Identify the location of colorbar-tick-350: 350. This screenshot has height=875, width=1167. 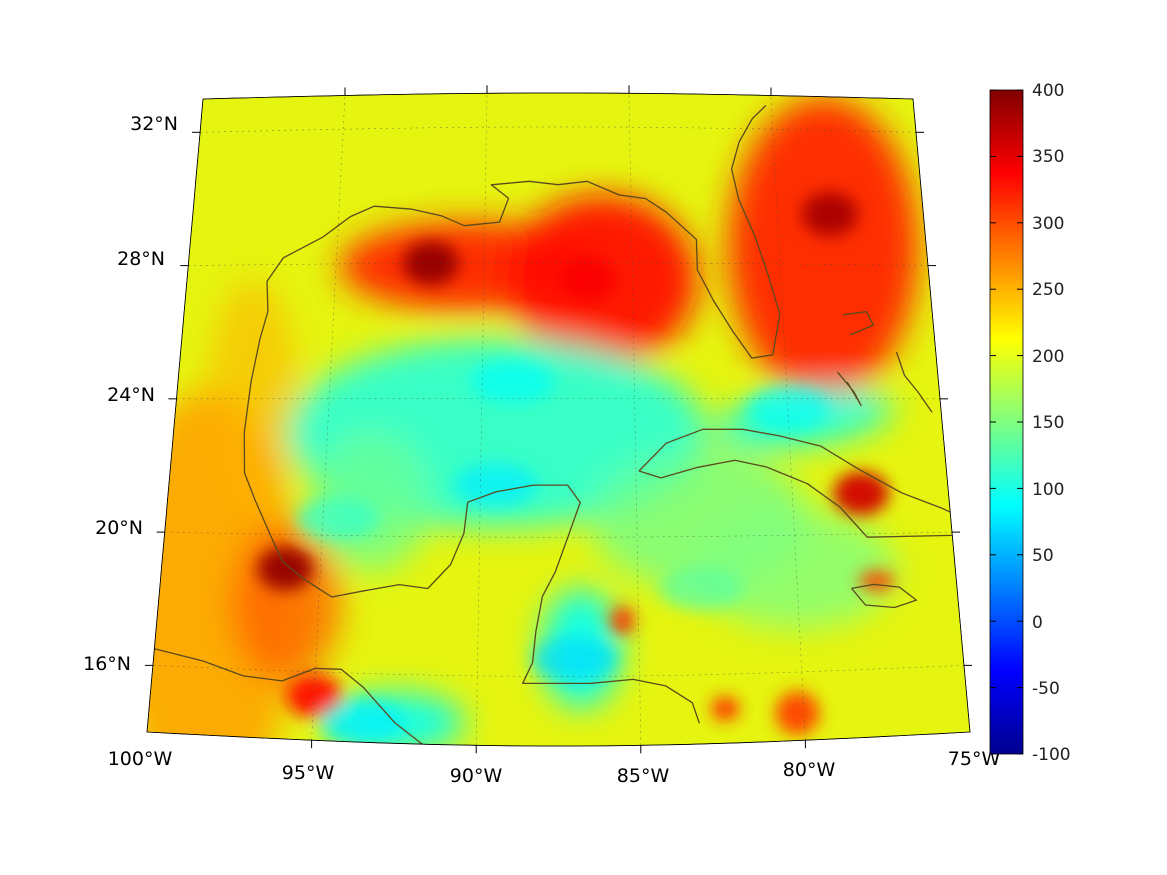
(1048, 157).